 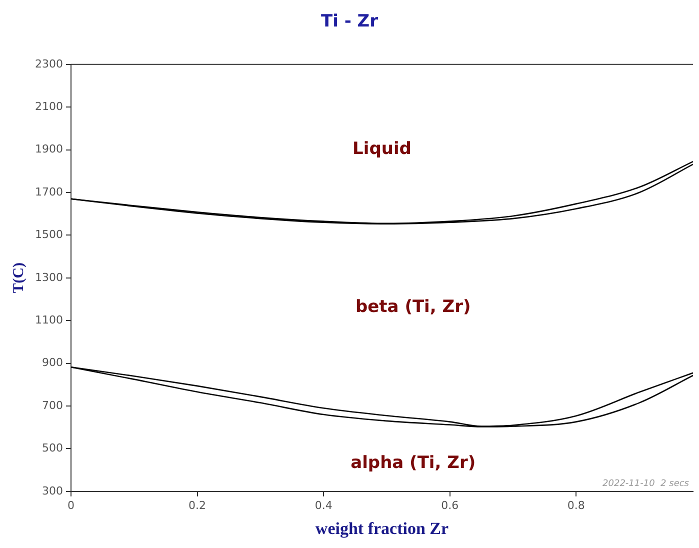 I want to click on x-tick-label: 0.8, so click(x=576, y=505).